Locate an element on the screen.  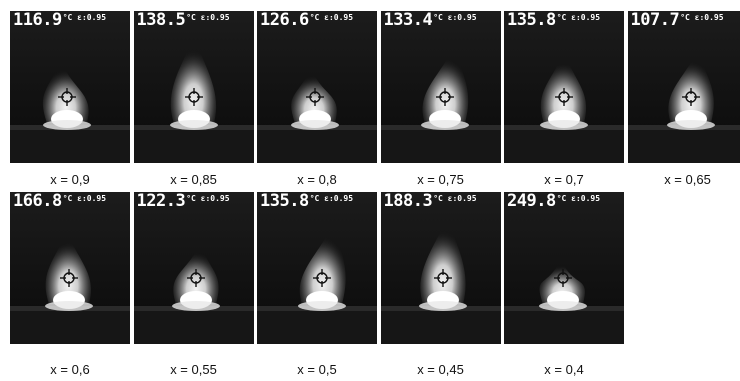
mixture-fraction-caption: x = 0,6 is located at coordinates (70, 369).